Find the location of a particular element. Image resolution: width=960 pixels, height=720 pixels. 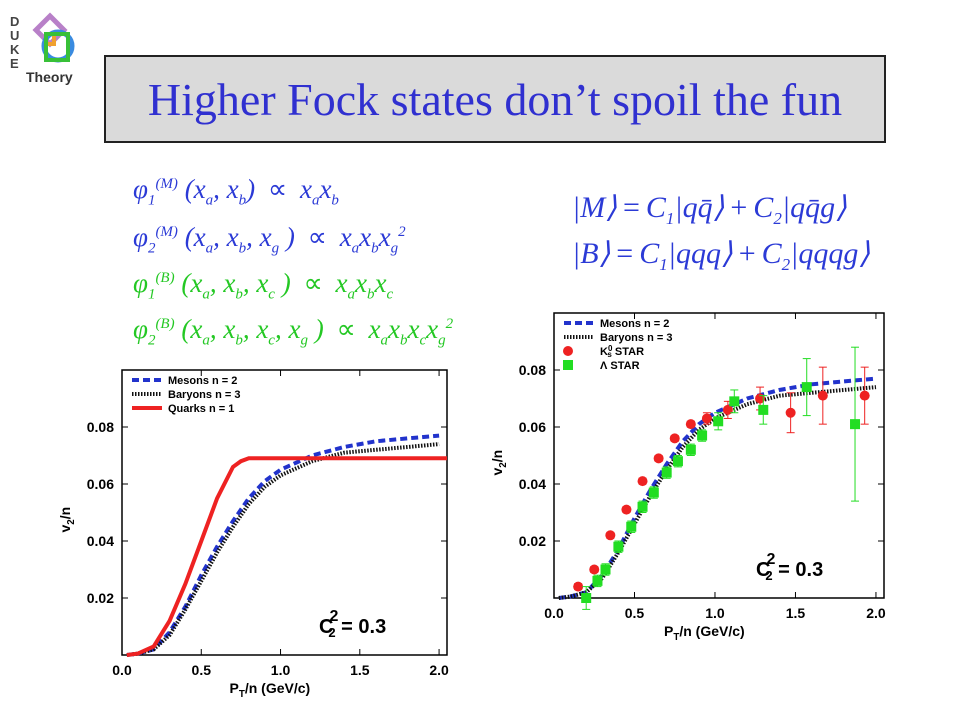

logo-word: Theory is located at coordinates (49, 77).